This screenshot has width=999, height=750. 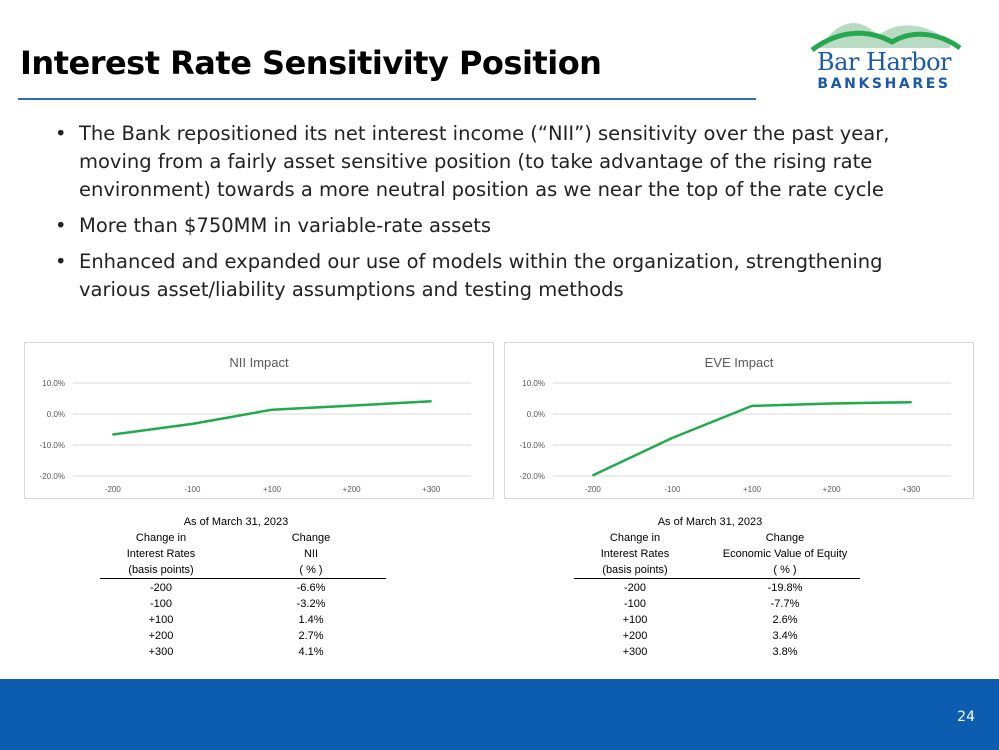 What do you see at coordinates (785, 604) in the screenshot?
I see `table-cell: -7.7%` at bounding box center [785, 604].